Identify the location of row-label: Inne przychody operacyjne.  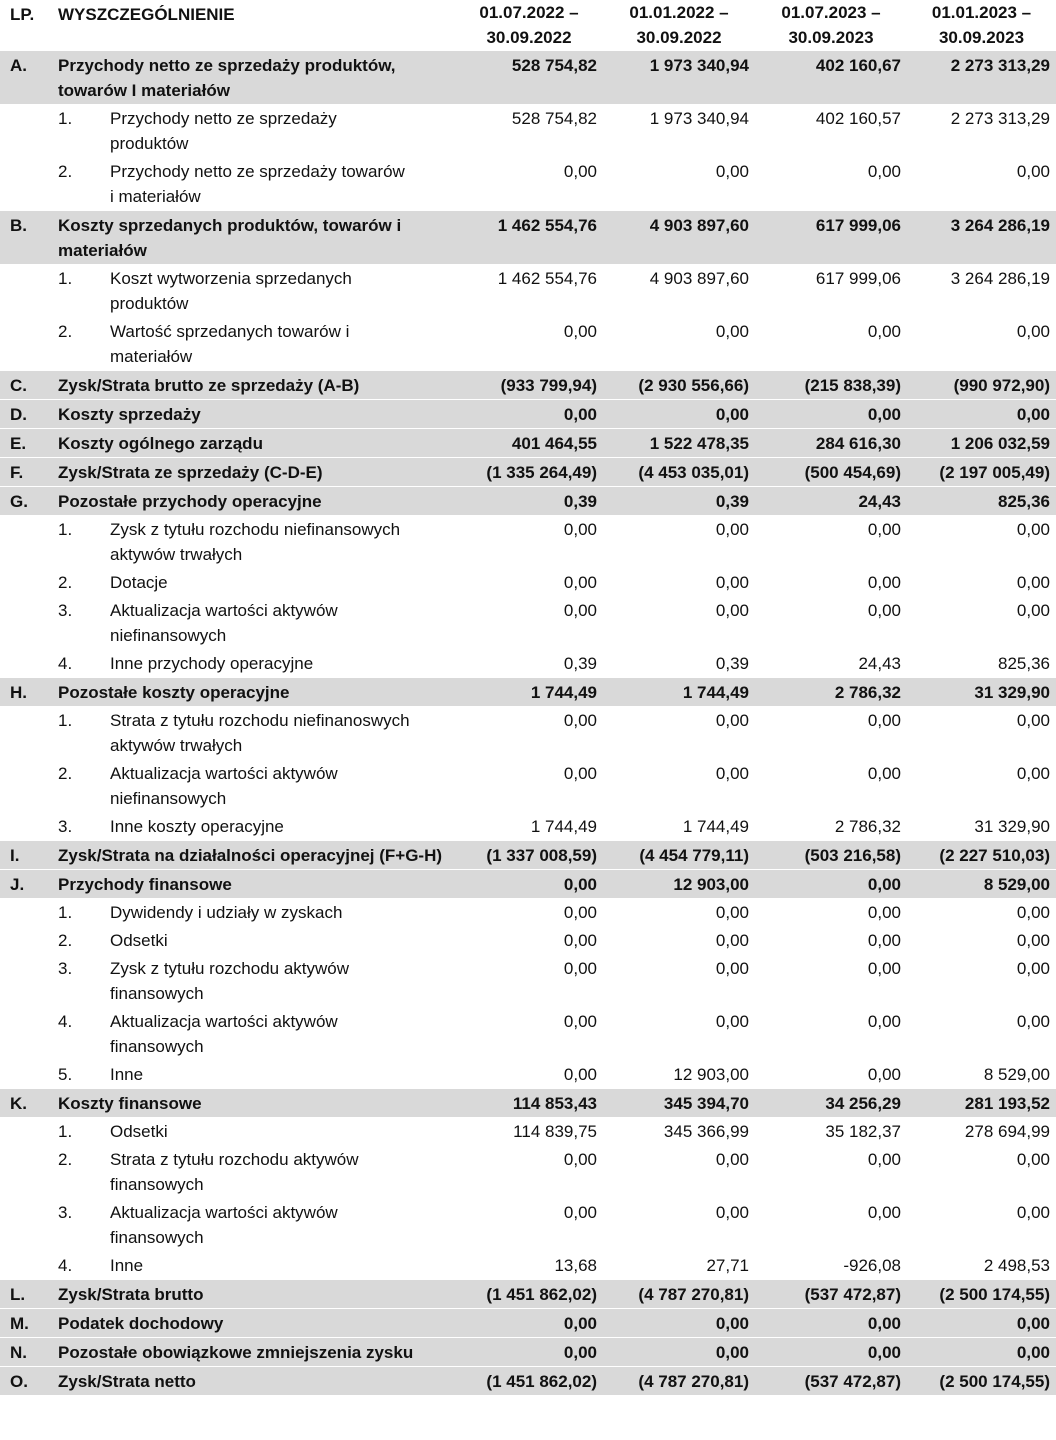
(212, 663).